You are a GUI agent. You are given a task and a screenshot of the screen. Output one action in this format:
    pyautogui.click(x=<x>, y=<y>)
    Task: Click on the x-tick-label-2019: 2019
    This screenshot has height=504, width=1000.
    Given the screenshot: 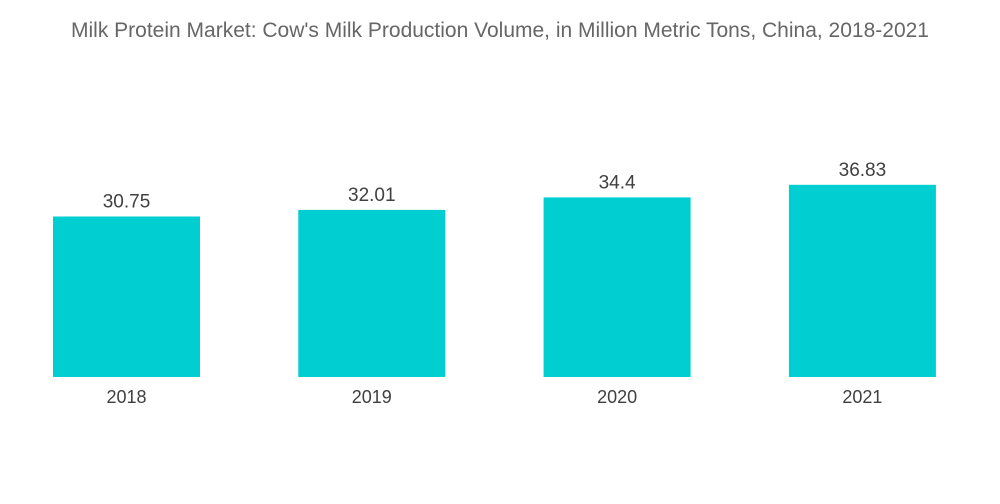 What is the action you would take?
    pyautogui.click(x=372, y=397)
    